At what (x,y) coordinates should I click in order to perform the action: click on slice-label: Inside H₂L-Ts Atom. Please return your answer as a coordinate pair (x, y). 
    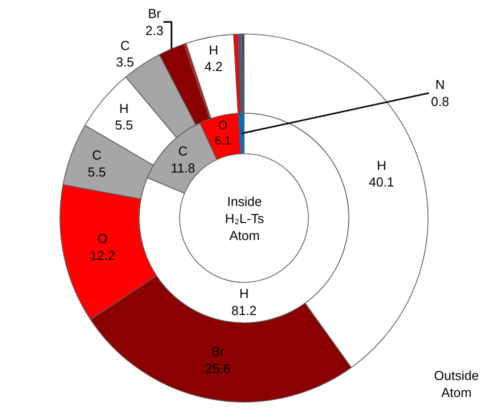
    Looking at the image, I should click on (244, 218).